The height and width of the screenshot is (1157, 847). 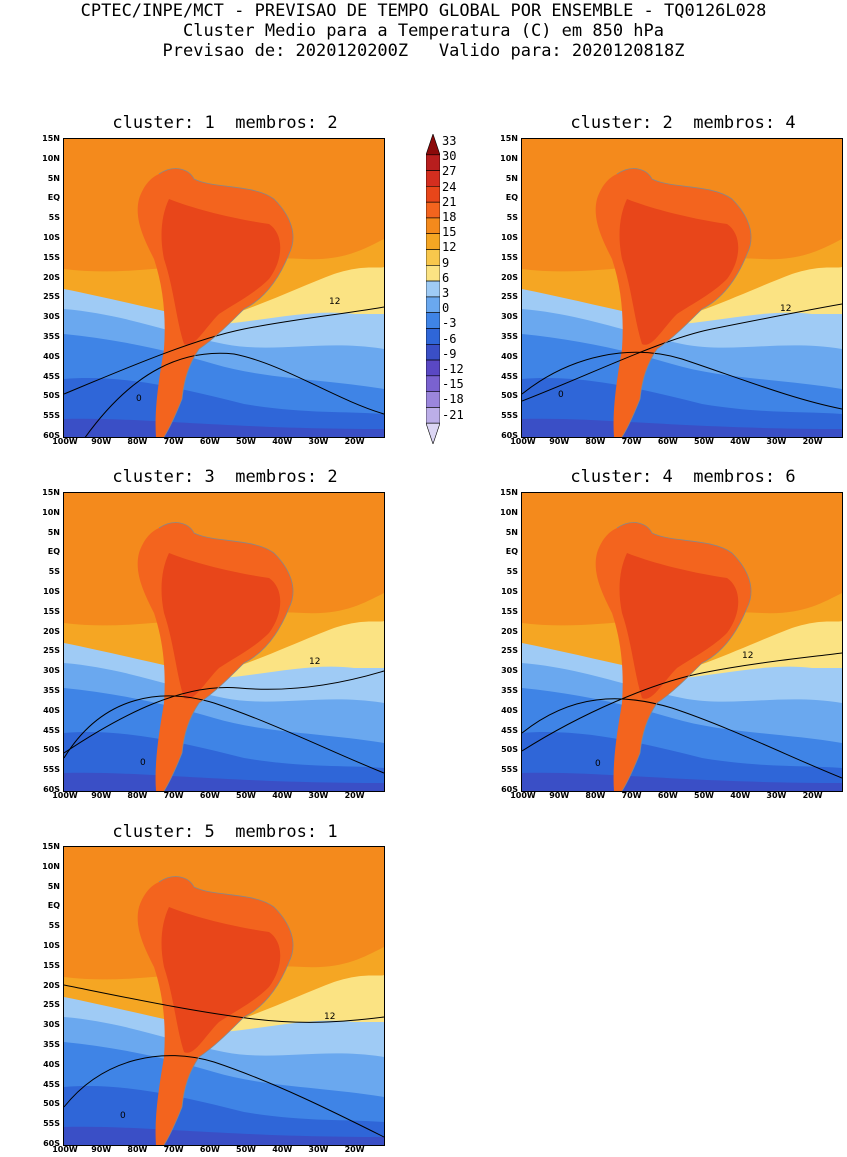 I want to click on colorbar-label: -21, so click(x=453, y=414).